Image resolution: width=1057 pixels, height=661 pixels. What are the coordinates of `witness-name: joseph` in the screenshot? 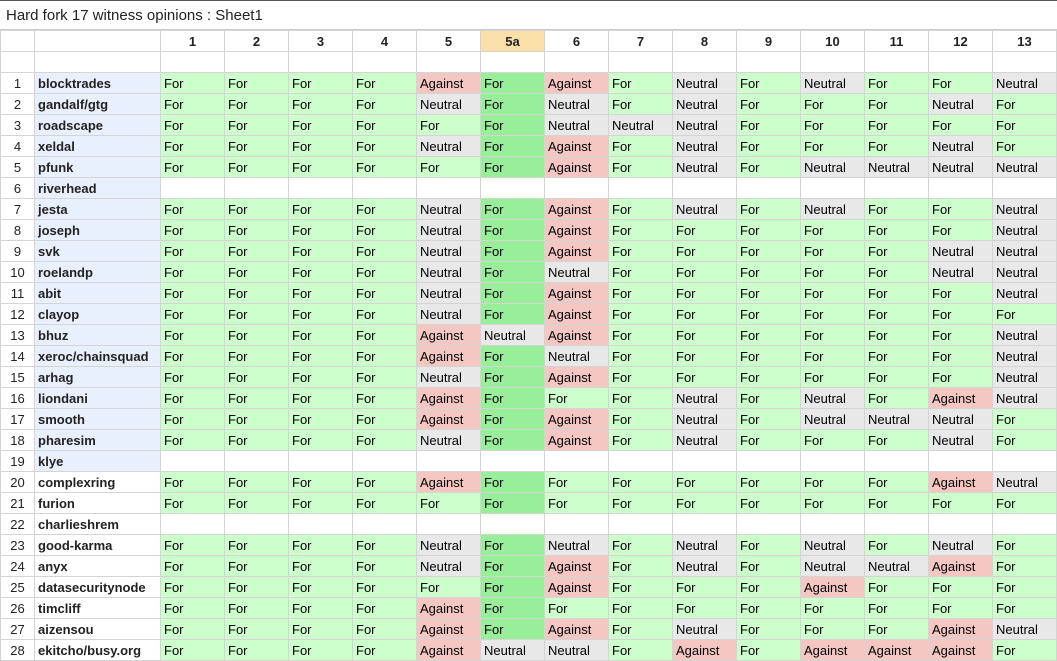 It's located at (97, 230).